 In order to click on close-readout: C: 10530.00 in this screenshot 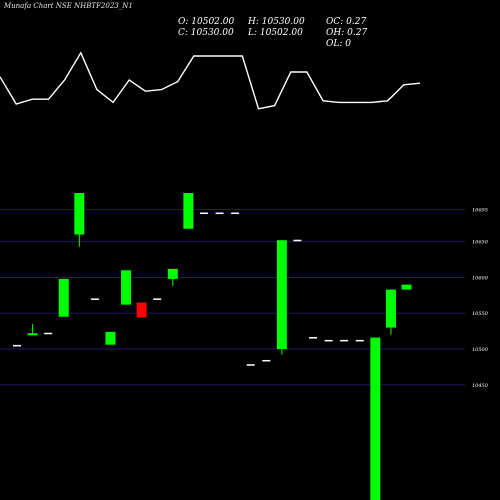, I will do `click(206, 33)`.